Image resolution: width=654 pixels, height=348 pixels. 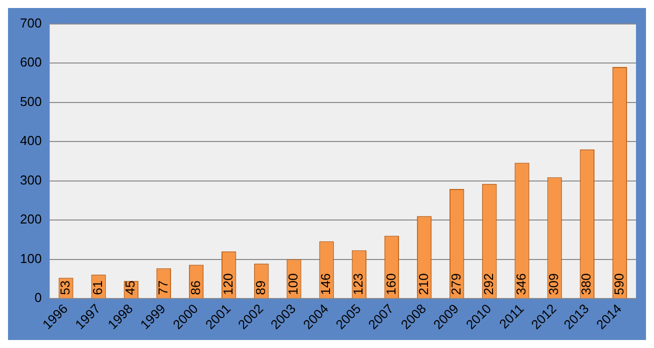 What do you see at coordinates (456, 284) in the screenshot?
I see `data-label: 279` at bounding box center [456, 284].